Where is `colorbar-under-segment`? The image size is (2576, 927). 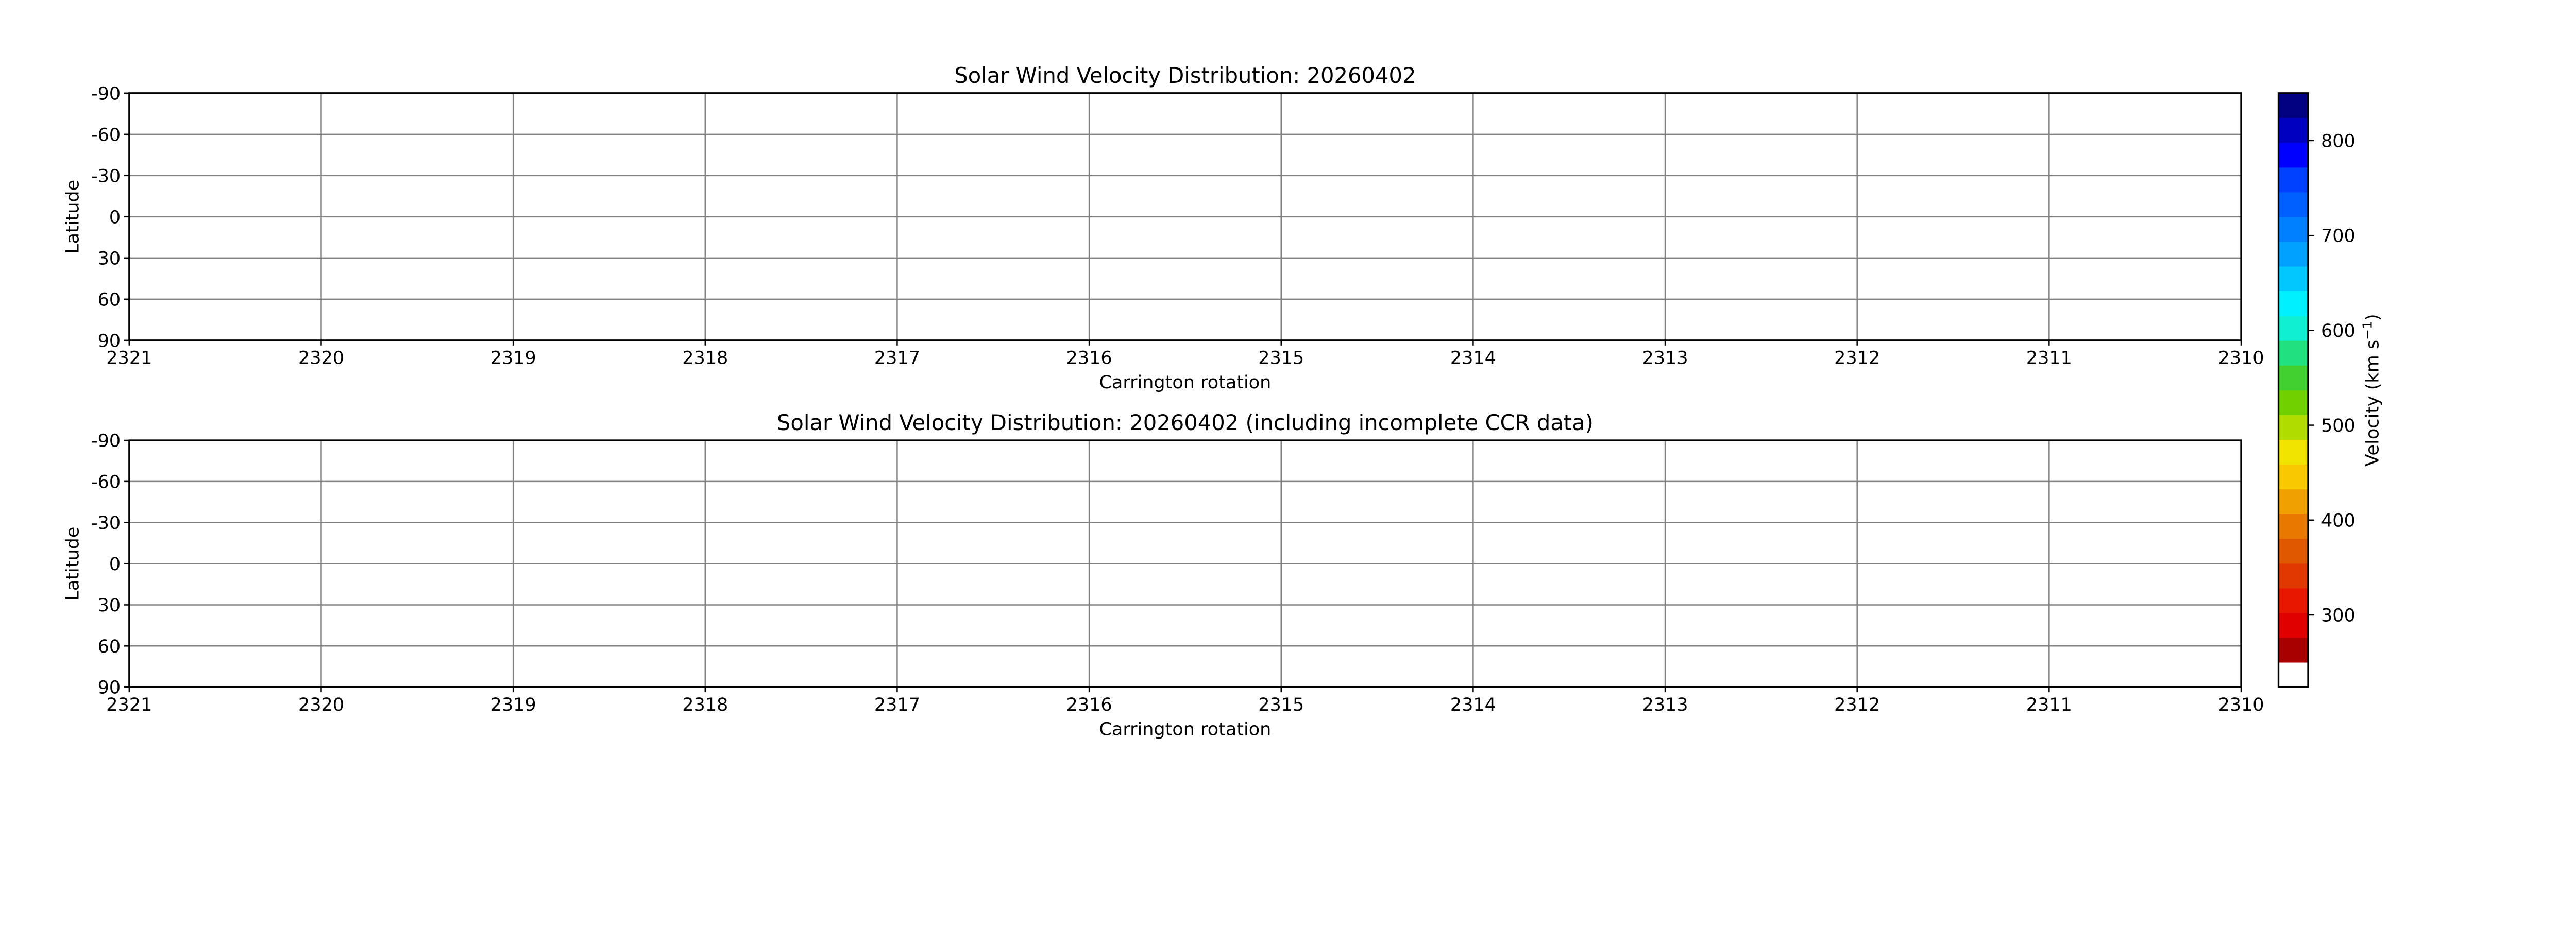 colorbar-under-segment is located at coordinates (2293, 675).